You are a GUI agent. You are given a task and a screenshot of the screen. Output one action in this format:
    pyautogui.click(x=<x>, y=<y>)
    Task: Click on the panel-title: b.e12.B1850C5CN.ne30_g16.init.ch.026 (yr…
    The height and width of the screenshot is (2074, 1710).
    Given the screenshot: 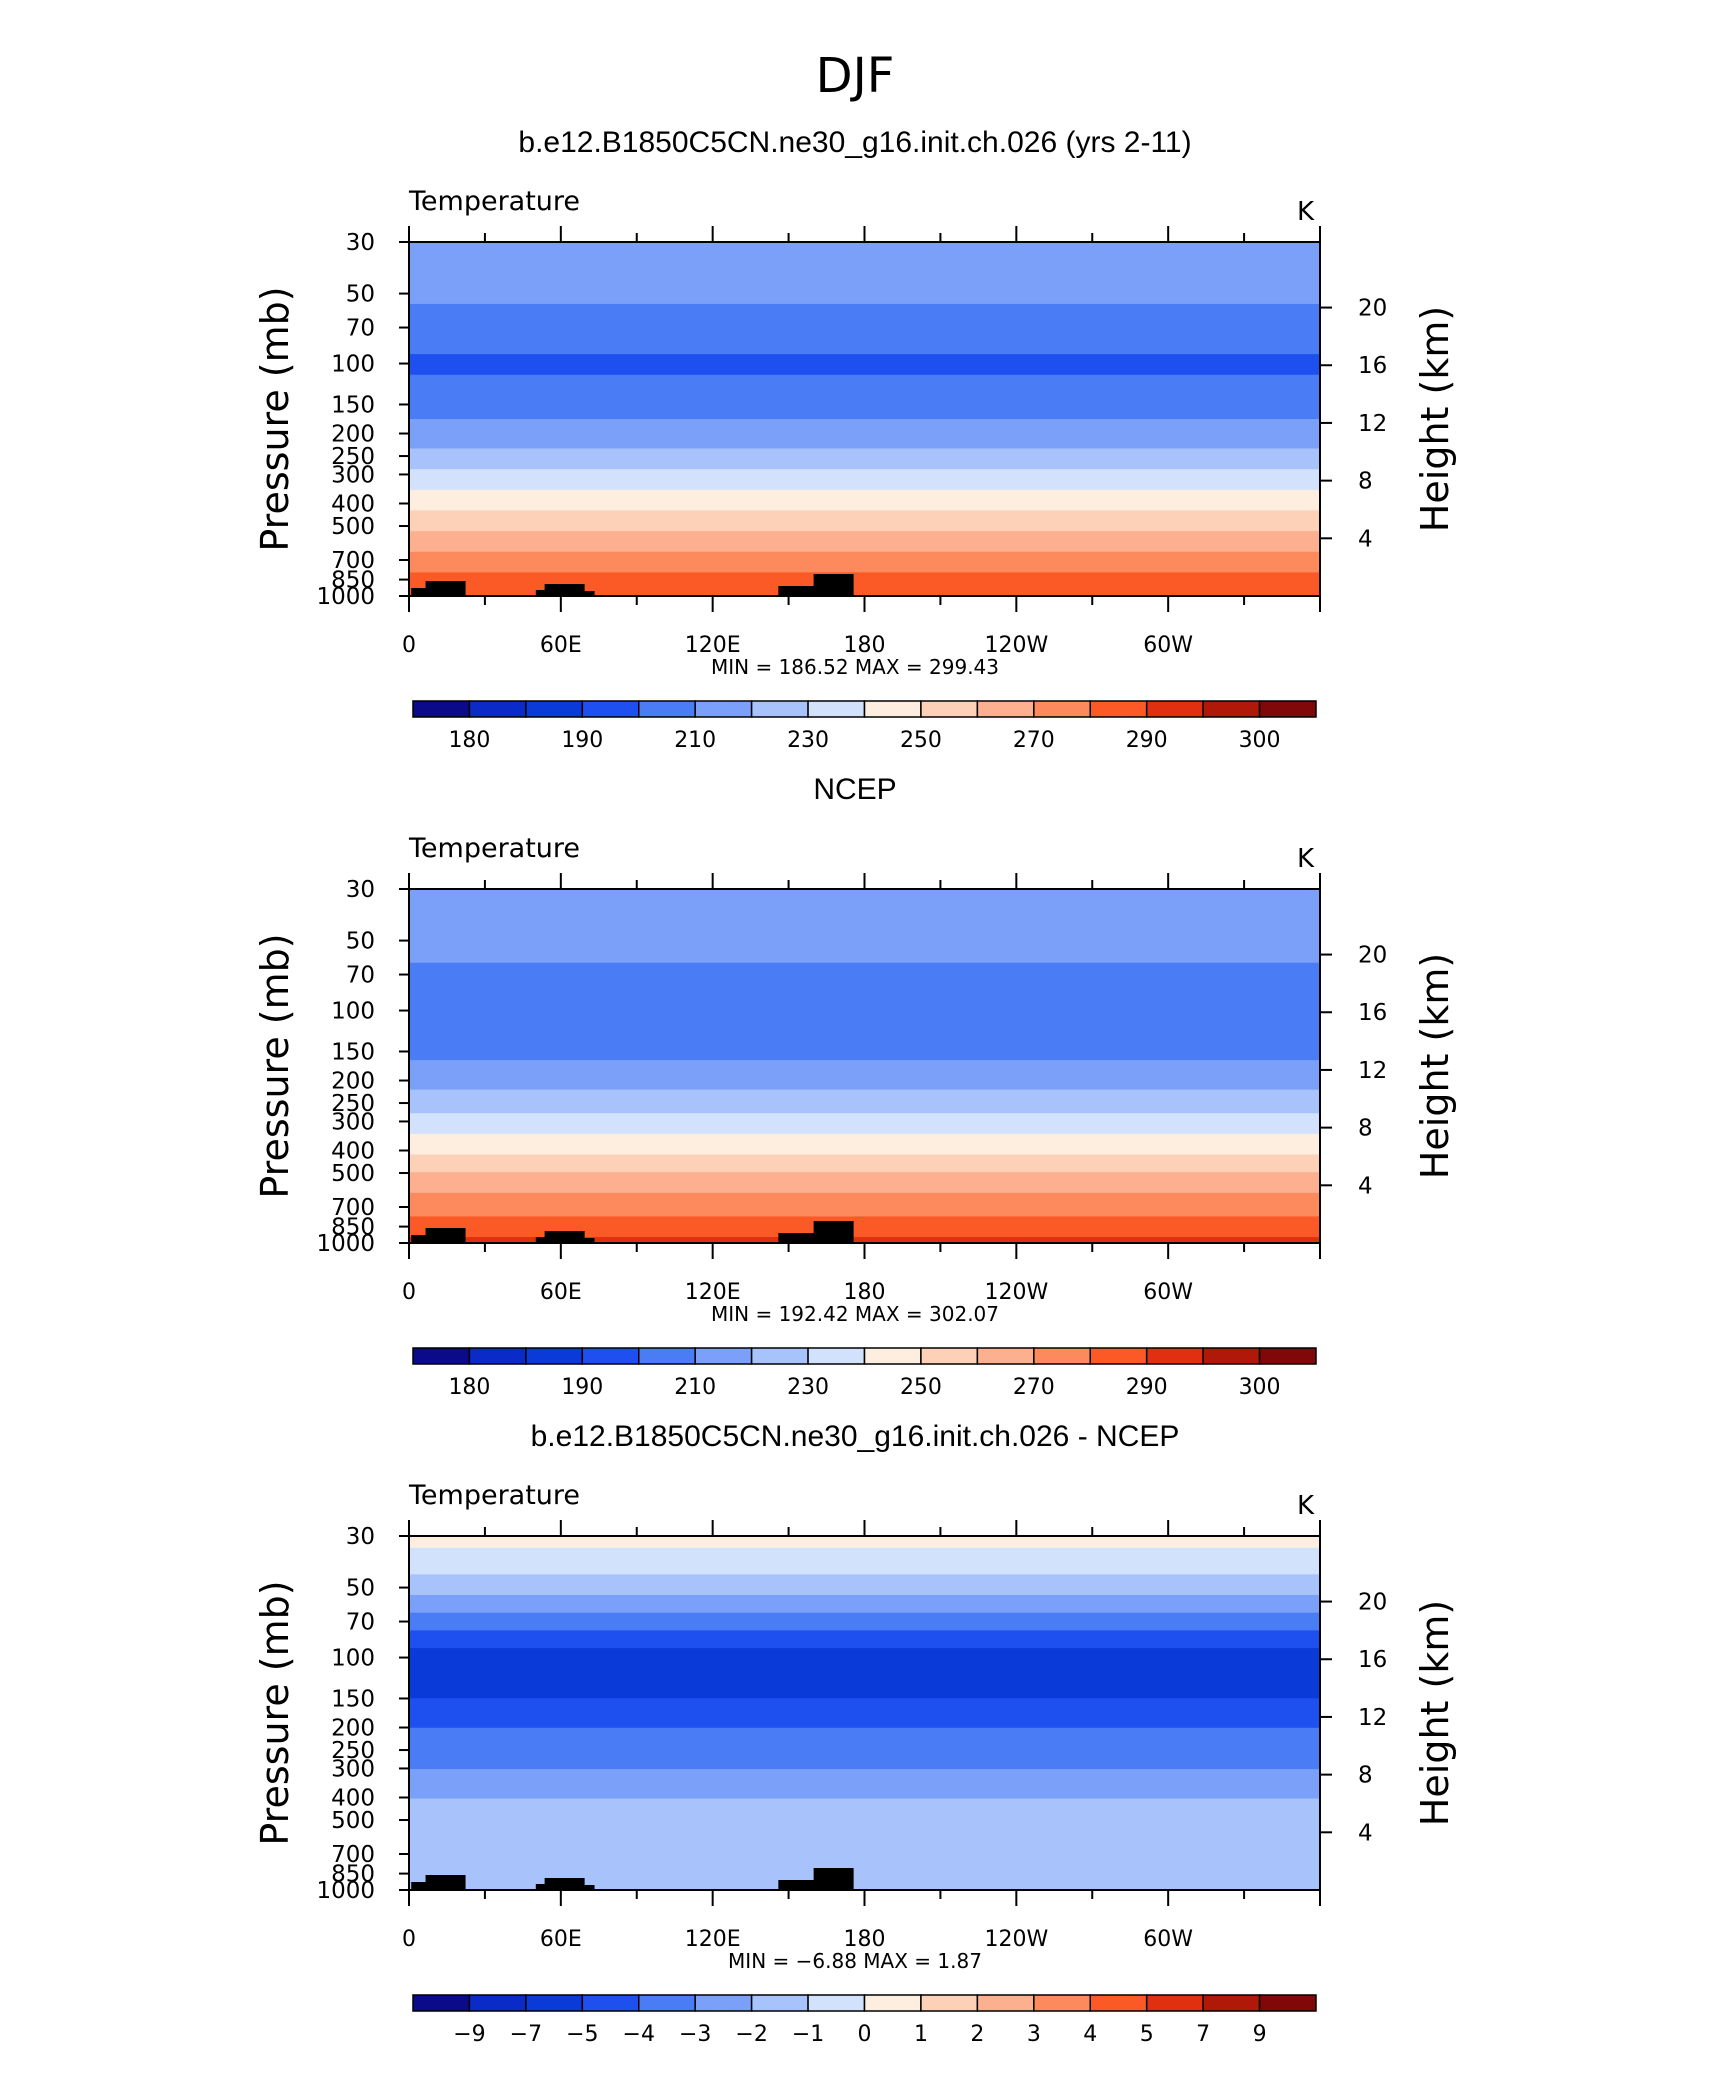 What is the action you would take?
    pyautogui.click(x=854, y=142)
    